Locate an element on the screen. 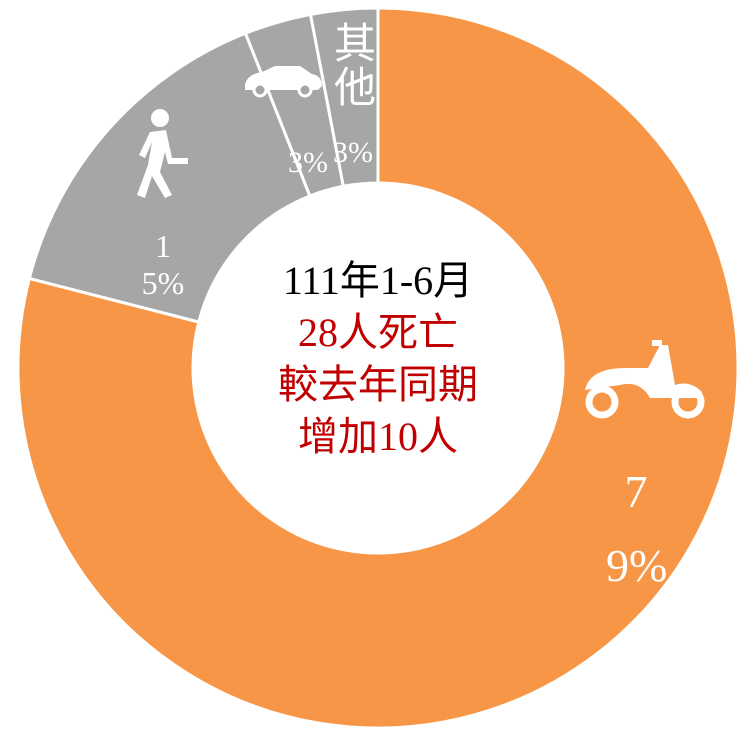 The image size is (738, 731). center-line: 增加10人 is located at coordinates (378, 436).